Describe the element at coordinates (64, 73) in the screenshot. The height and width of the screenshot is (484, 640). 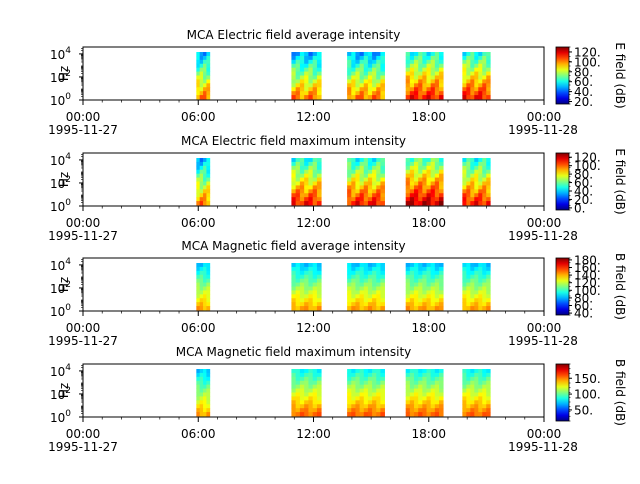
I see `y-axis-label: Hz` at that location.